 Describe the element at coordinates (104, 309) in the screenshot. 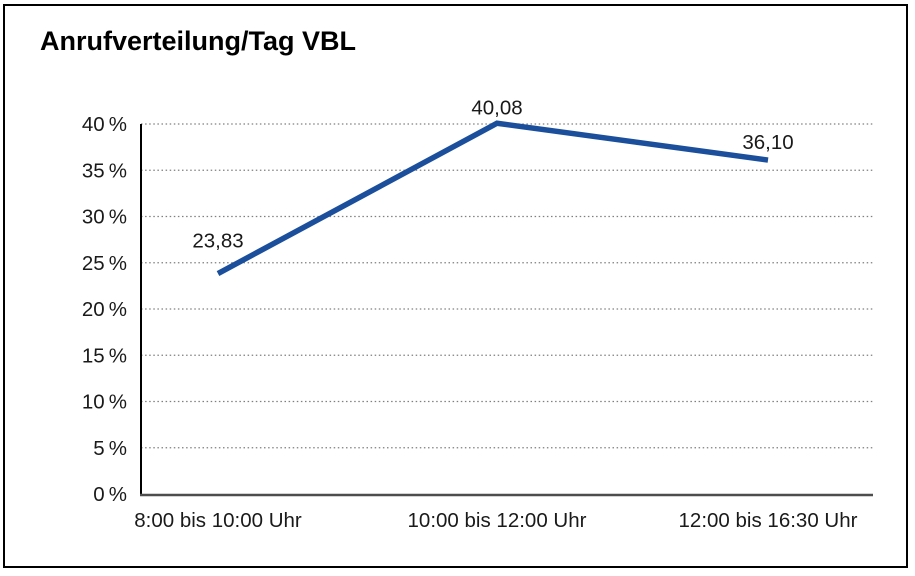

I see `y-tick-label: 20 %` at that location.